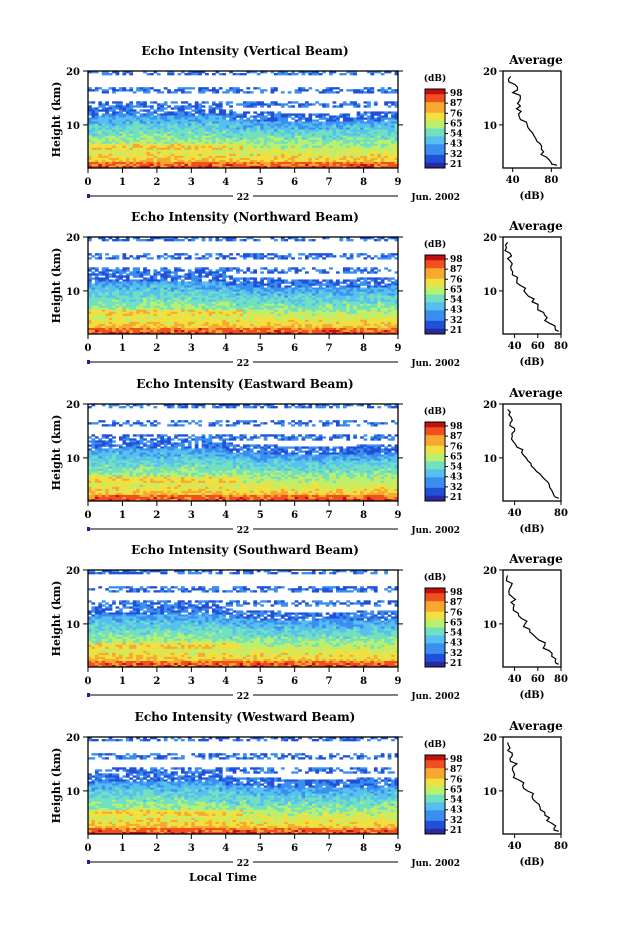  What do you see at coordinates (435, 109) in the screenshot?
I see `colorbar-segment` at bounding box center [435, 109].